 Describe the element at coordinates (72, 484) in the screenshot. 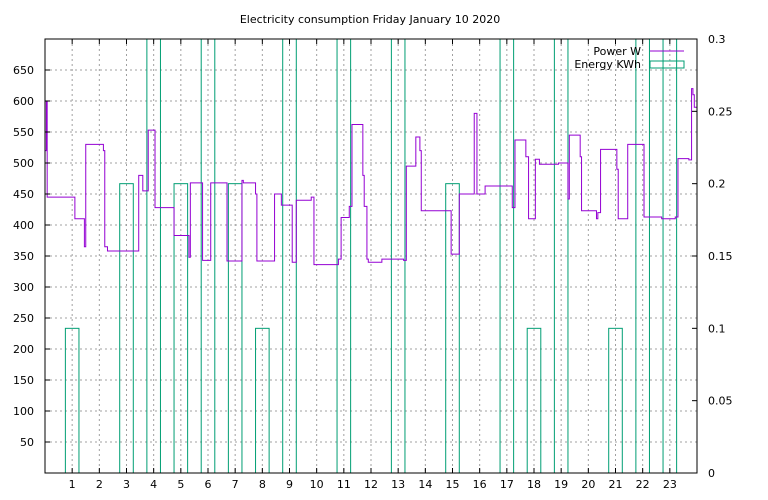

I see `x-tick-label: 1` at that location.